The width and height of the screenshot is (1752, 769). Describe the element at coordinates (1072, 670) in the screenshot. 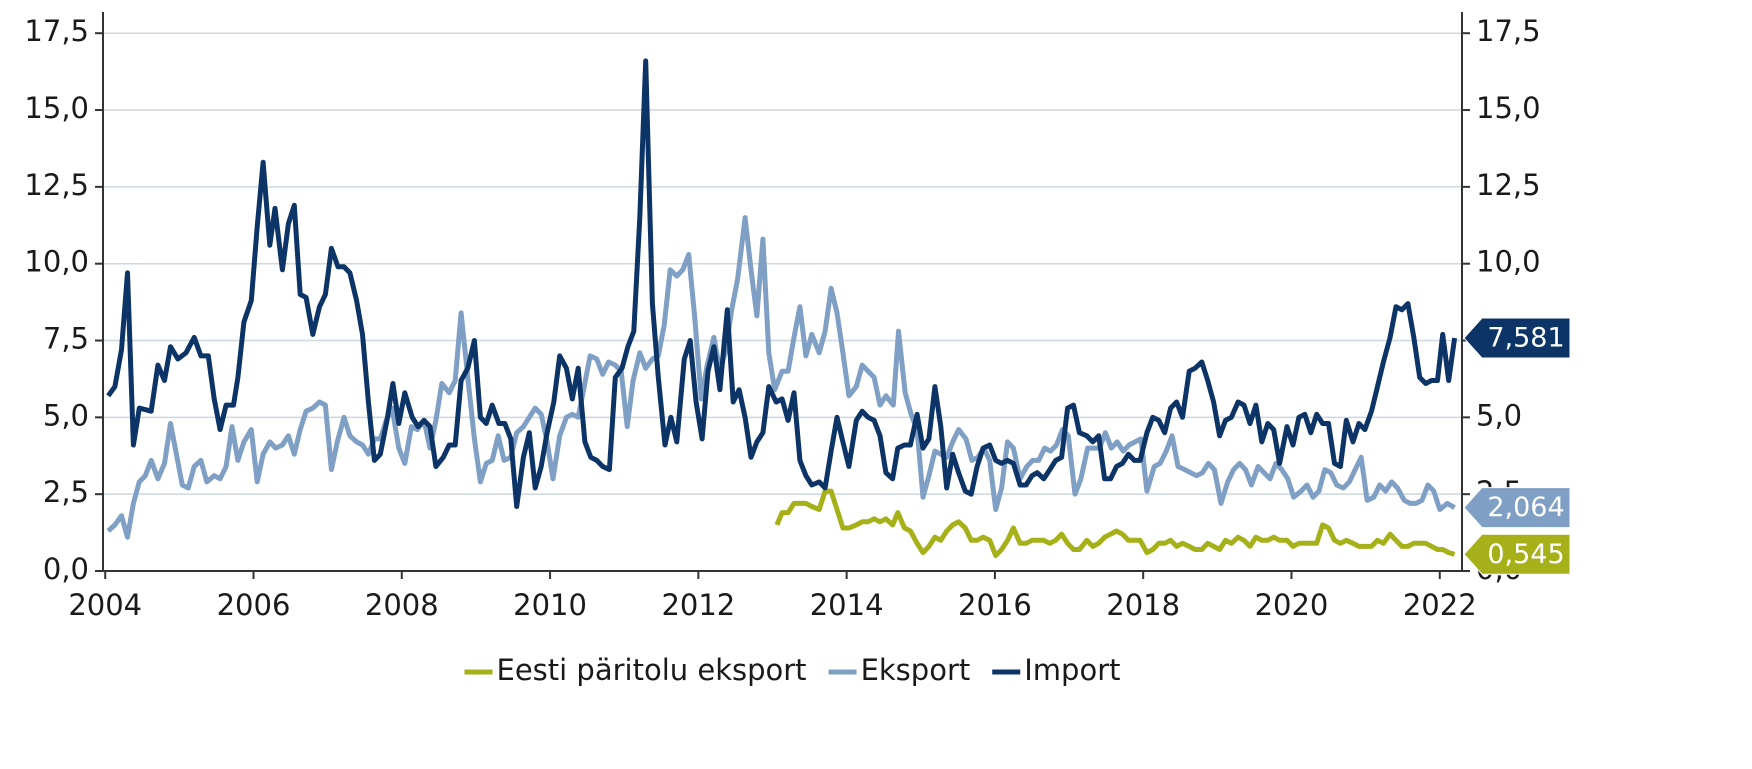

I see `legend-label: Import` at that location.